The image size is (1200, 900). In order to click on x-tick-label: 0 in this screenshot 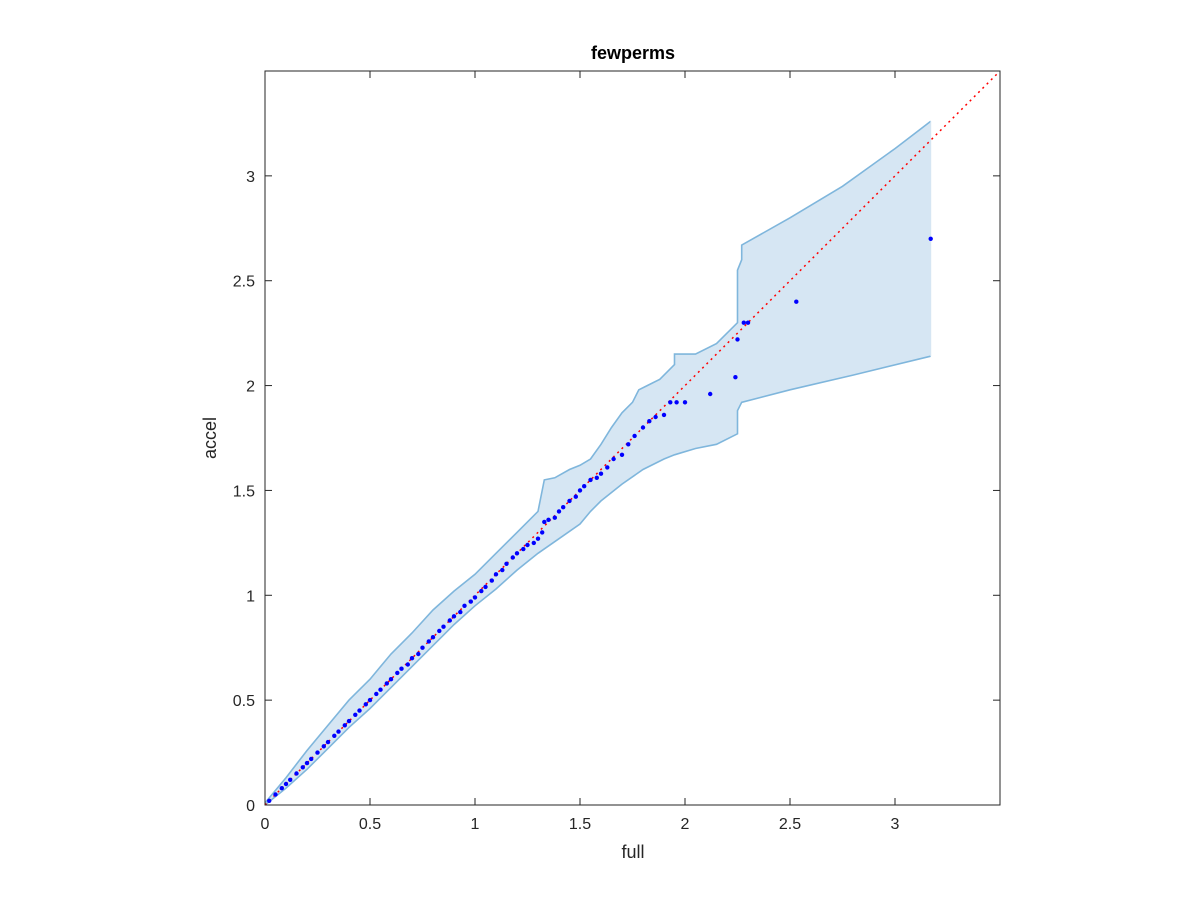, I will do `click(265, 824)`.